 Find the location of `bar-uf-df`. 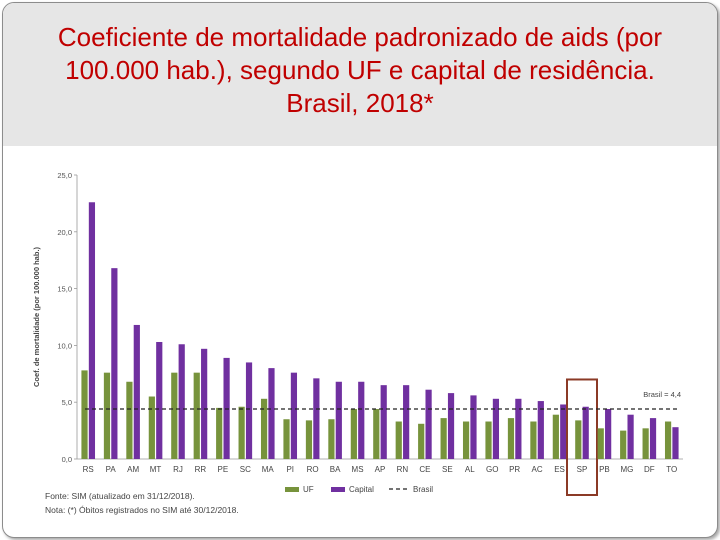

bar-uf-df is located at coordinates (645, 443).